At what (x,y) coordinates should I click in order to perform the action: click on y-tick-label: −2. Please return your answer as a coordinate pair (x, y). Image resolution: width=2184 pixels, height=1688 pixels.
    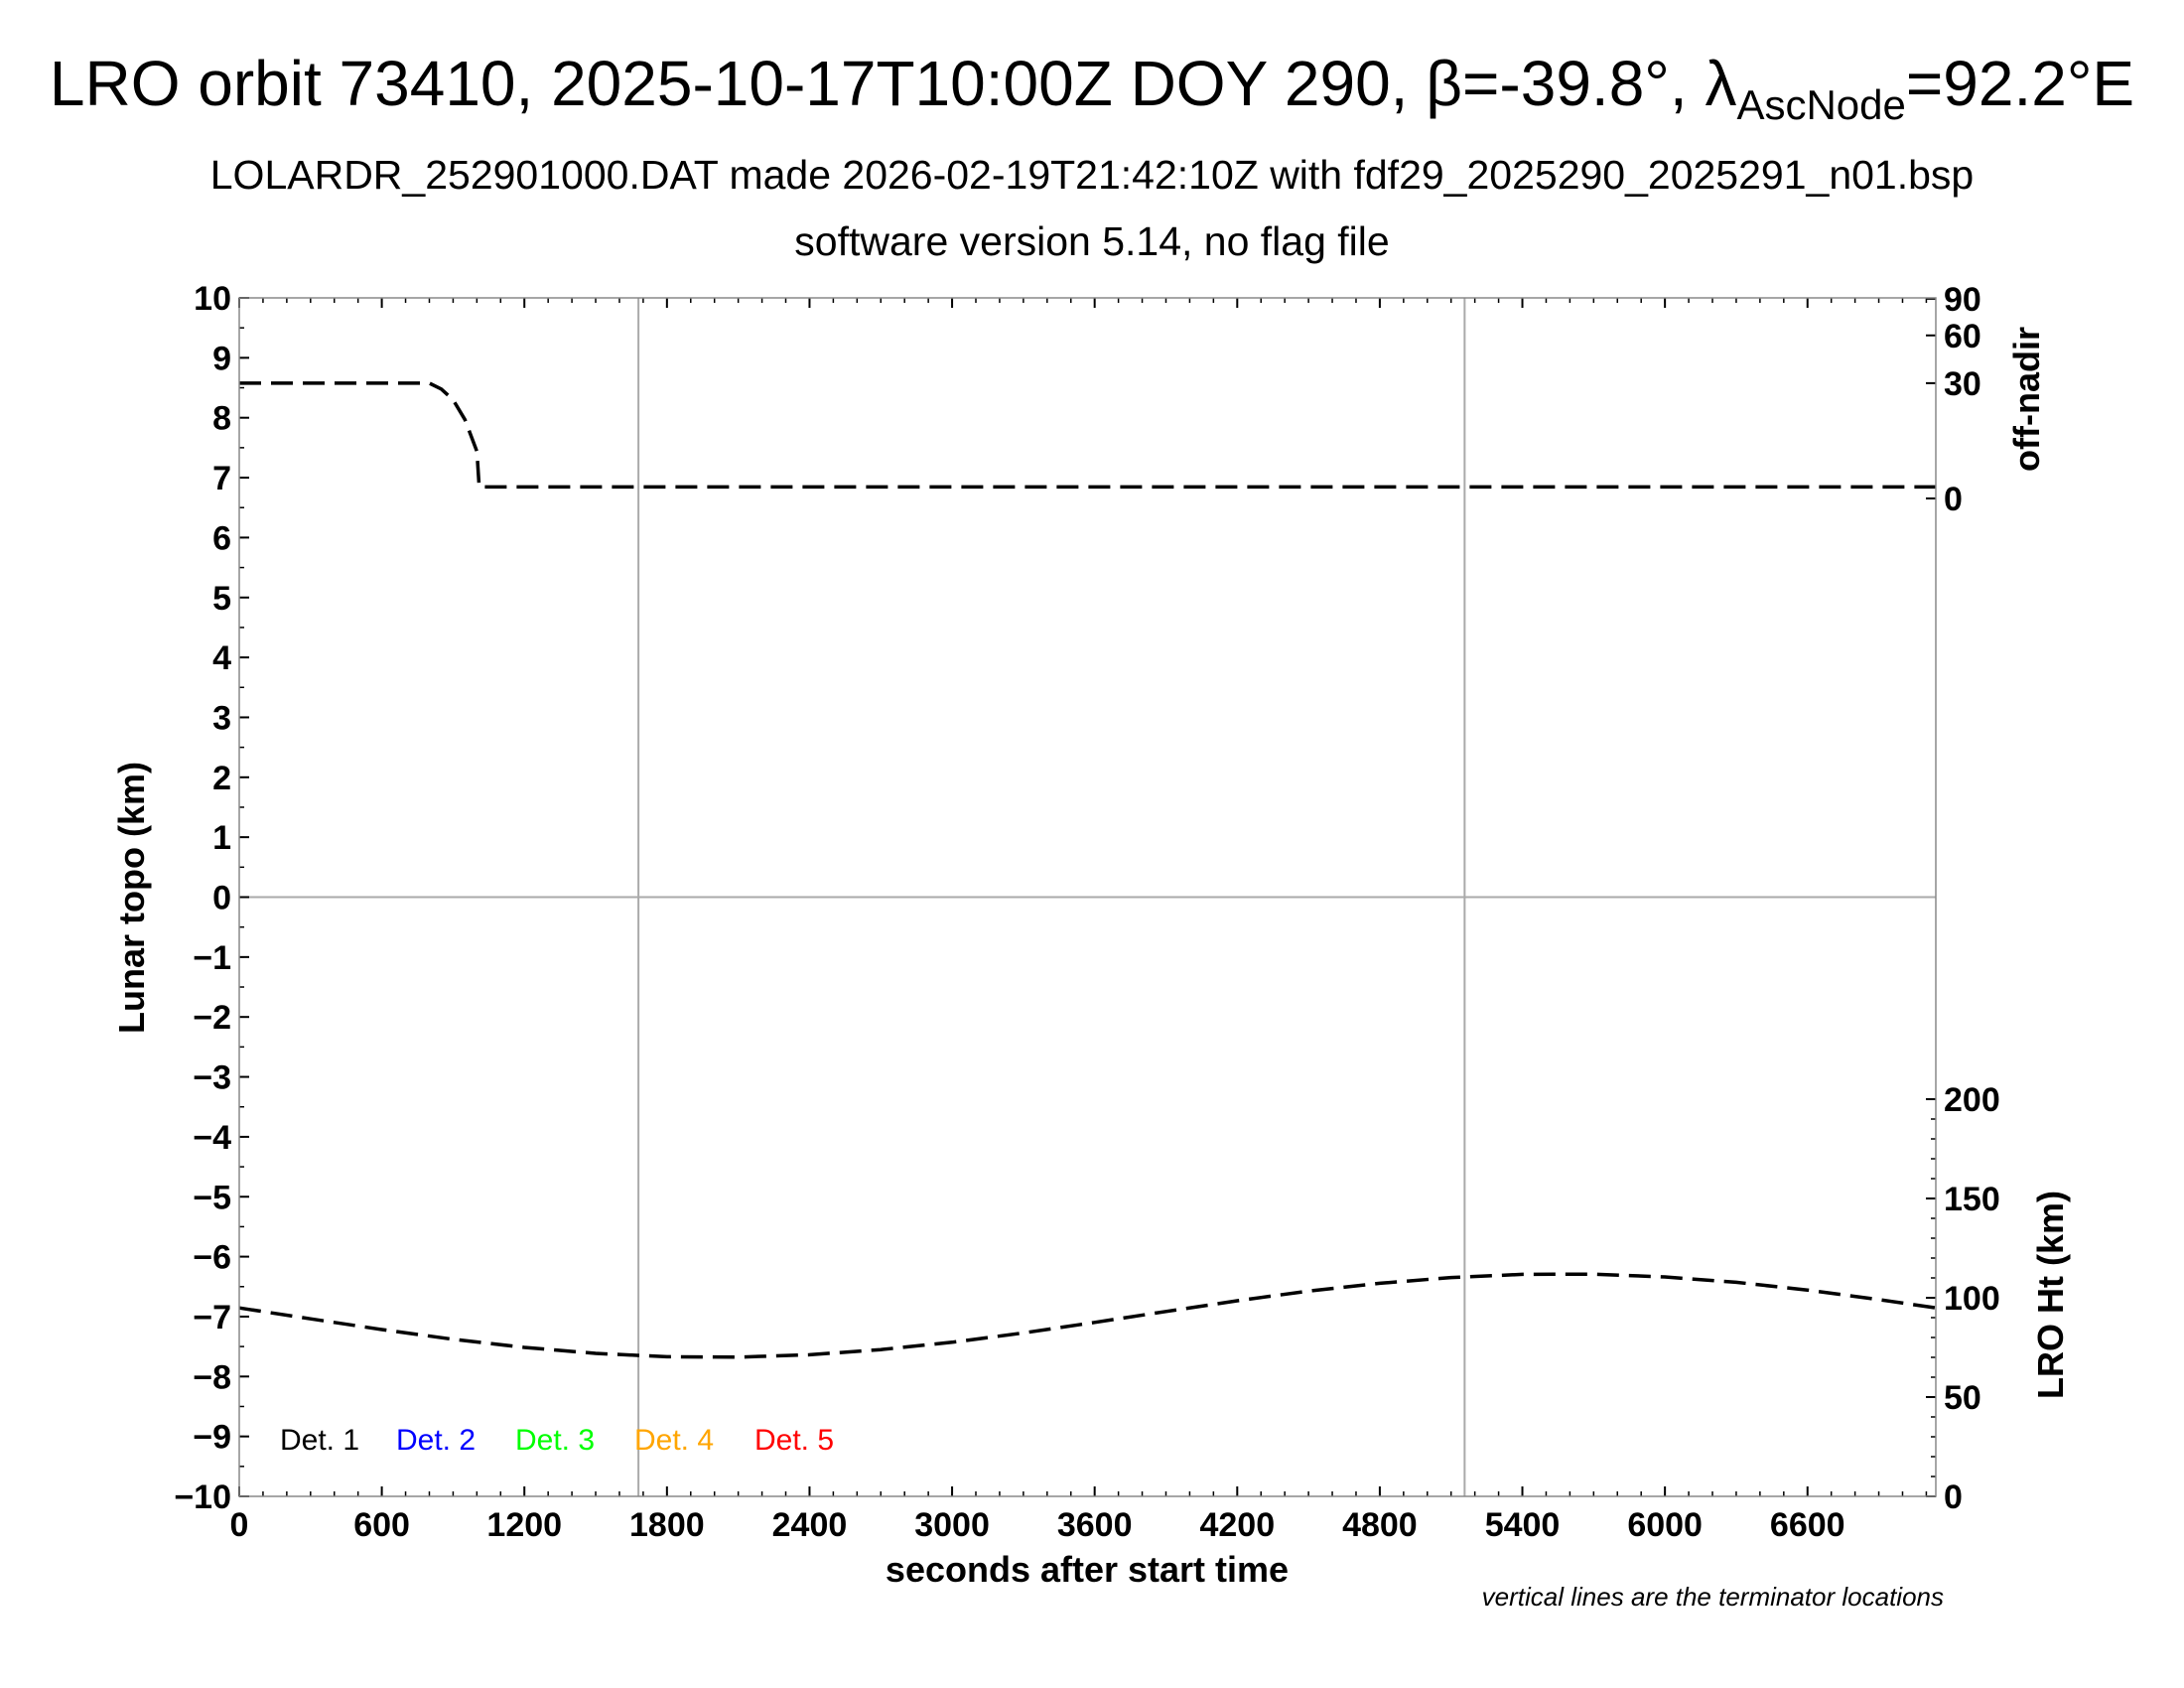
    Looking at the image, I should click on (212, 1018).